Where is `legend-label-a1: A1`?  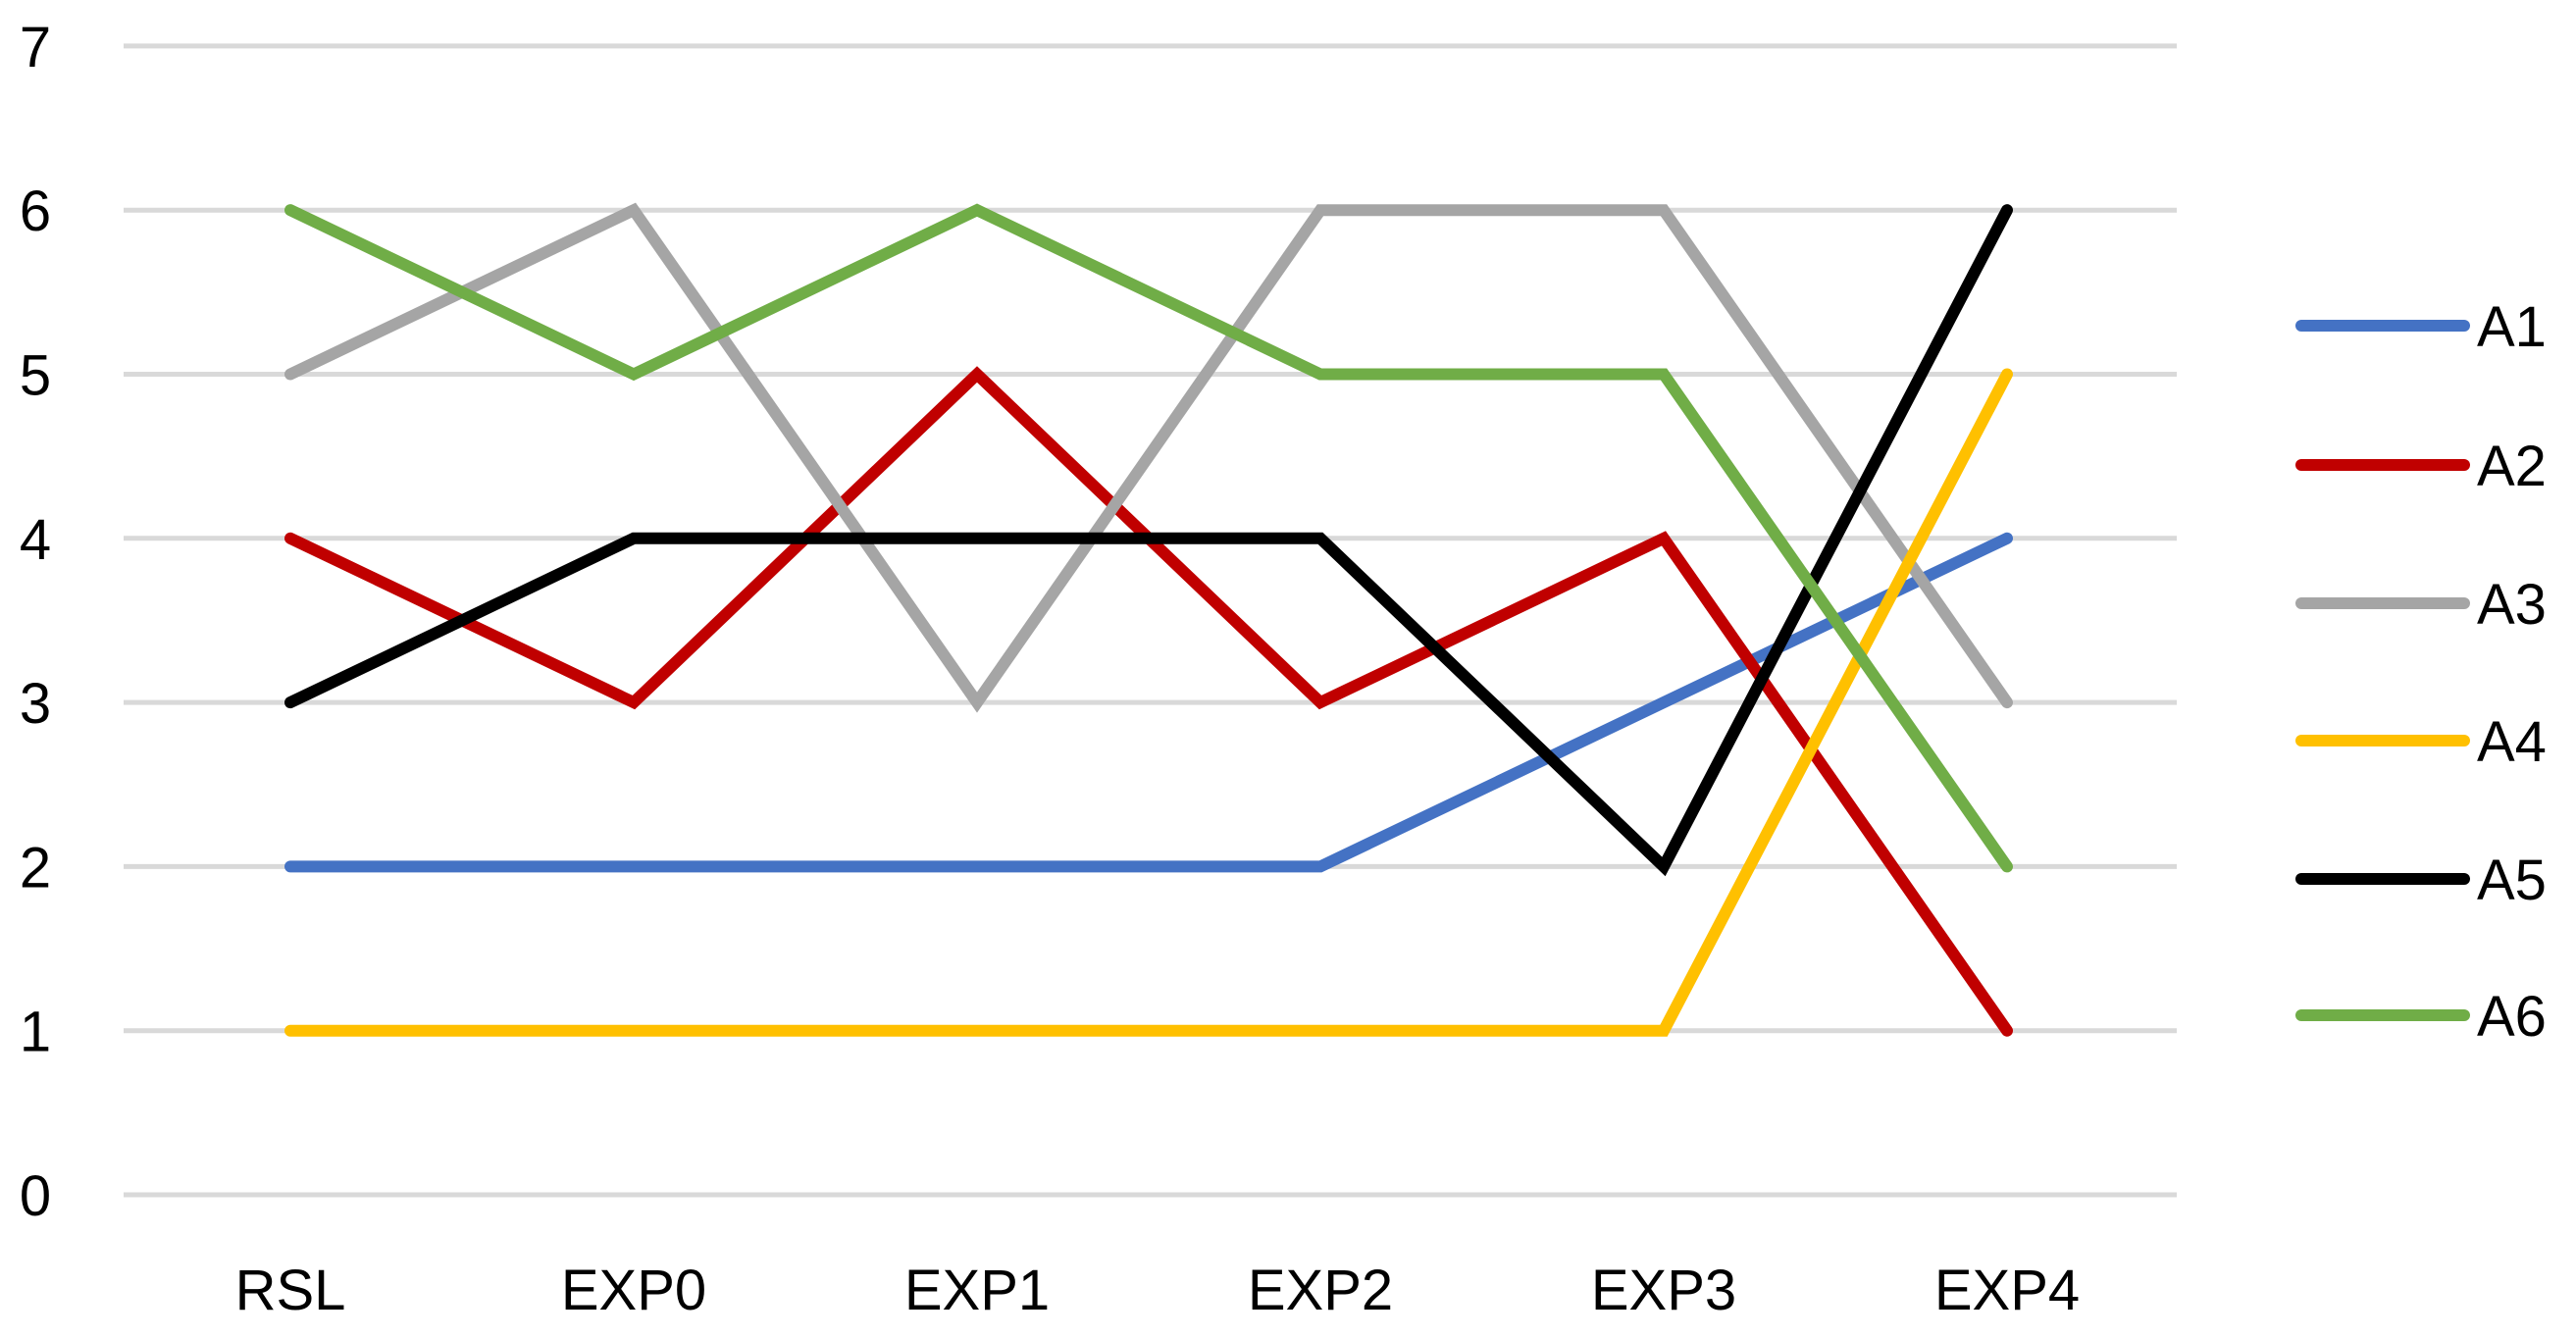
legend-label-a1: A1 is located at coordinates (2512, 327).